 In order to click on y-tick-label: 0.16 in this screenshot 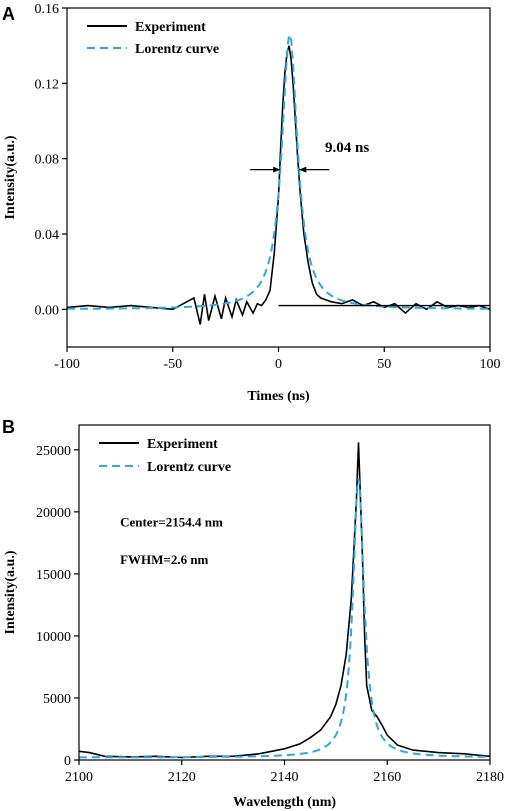, I will do `click(47, 9)`.